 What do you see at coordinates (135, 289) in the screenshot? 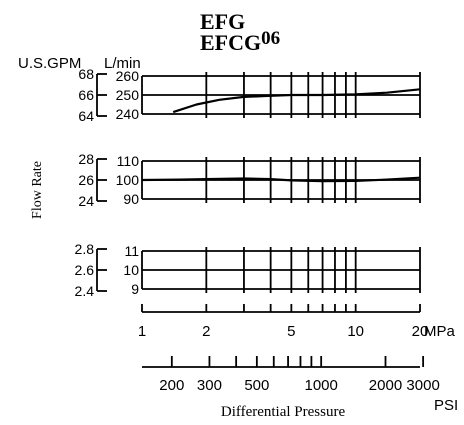
I see `panel-3-lmin-tick-9: 9` at bounding box center [135, 289].